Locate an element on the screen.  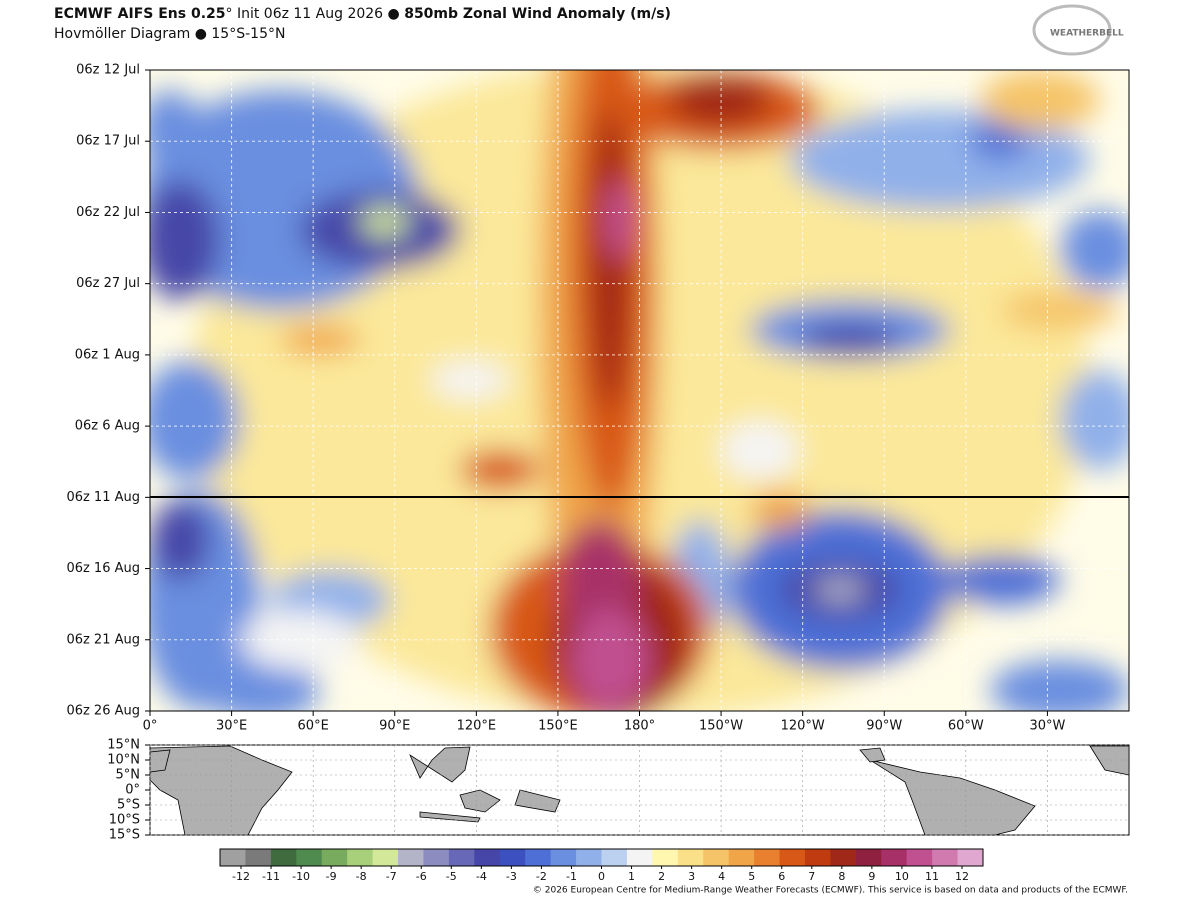
x-tick-label: 120°E is located at coordinates (477, 726).